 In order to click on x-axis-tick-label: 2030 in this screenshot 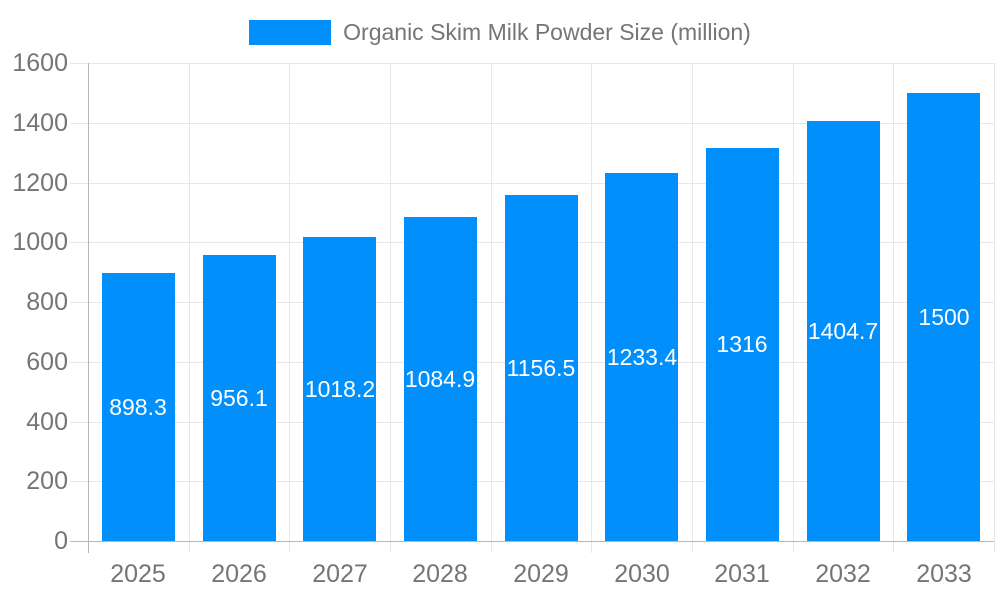, I will do `click(642, 574)`.